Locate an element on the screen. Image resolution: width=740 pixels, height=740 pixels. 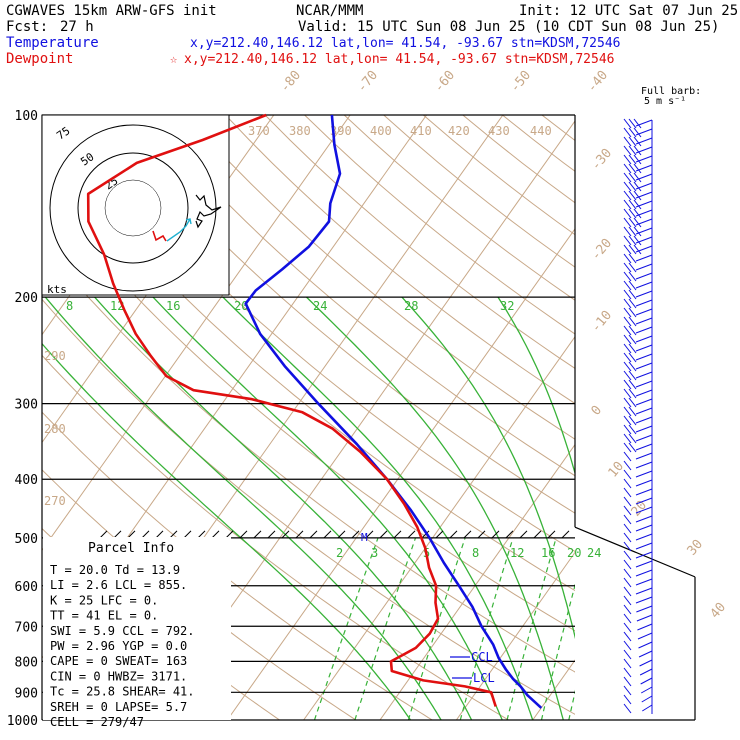
hodograph-ring-75: 75 is located at coordinates (63, 133).